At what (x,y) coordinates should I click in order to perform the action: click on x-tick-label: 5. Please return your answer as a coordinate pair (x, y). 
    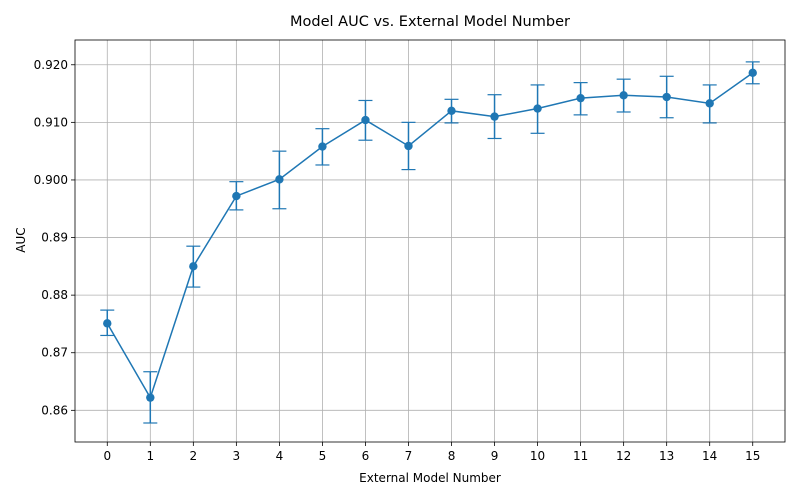
    Looking at the image, I should click on (323, 456).